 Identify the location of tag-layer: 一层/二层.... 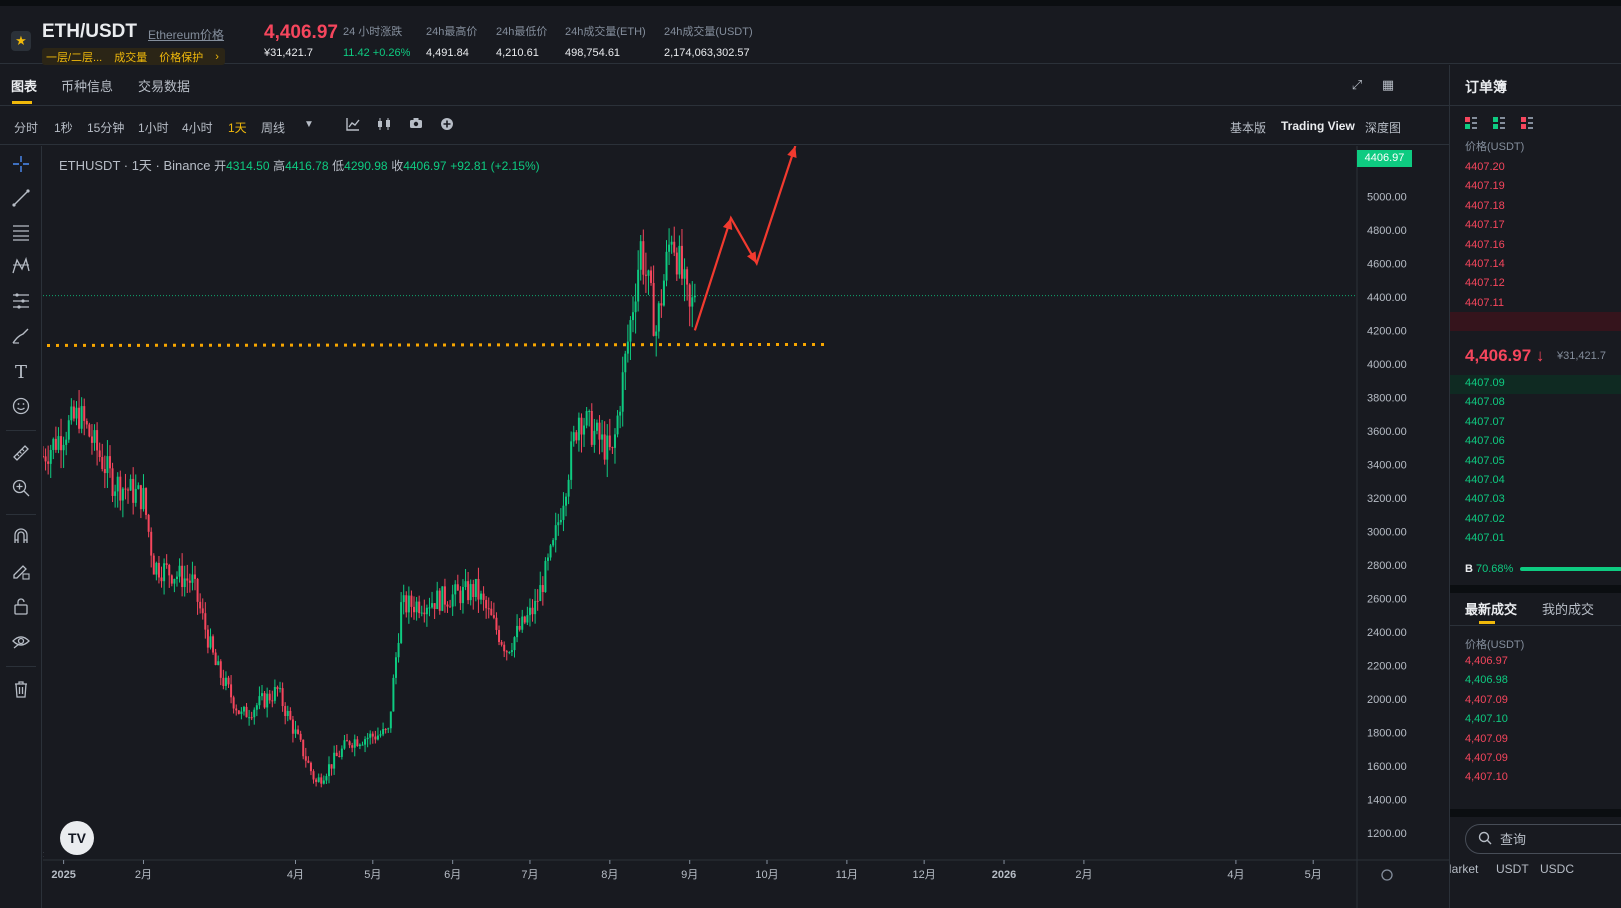
(74, 57).